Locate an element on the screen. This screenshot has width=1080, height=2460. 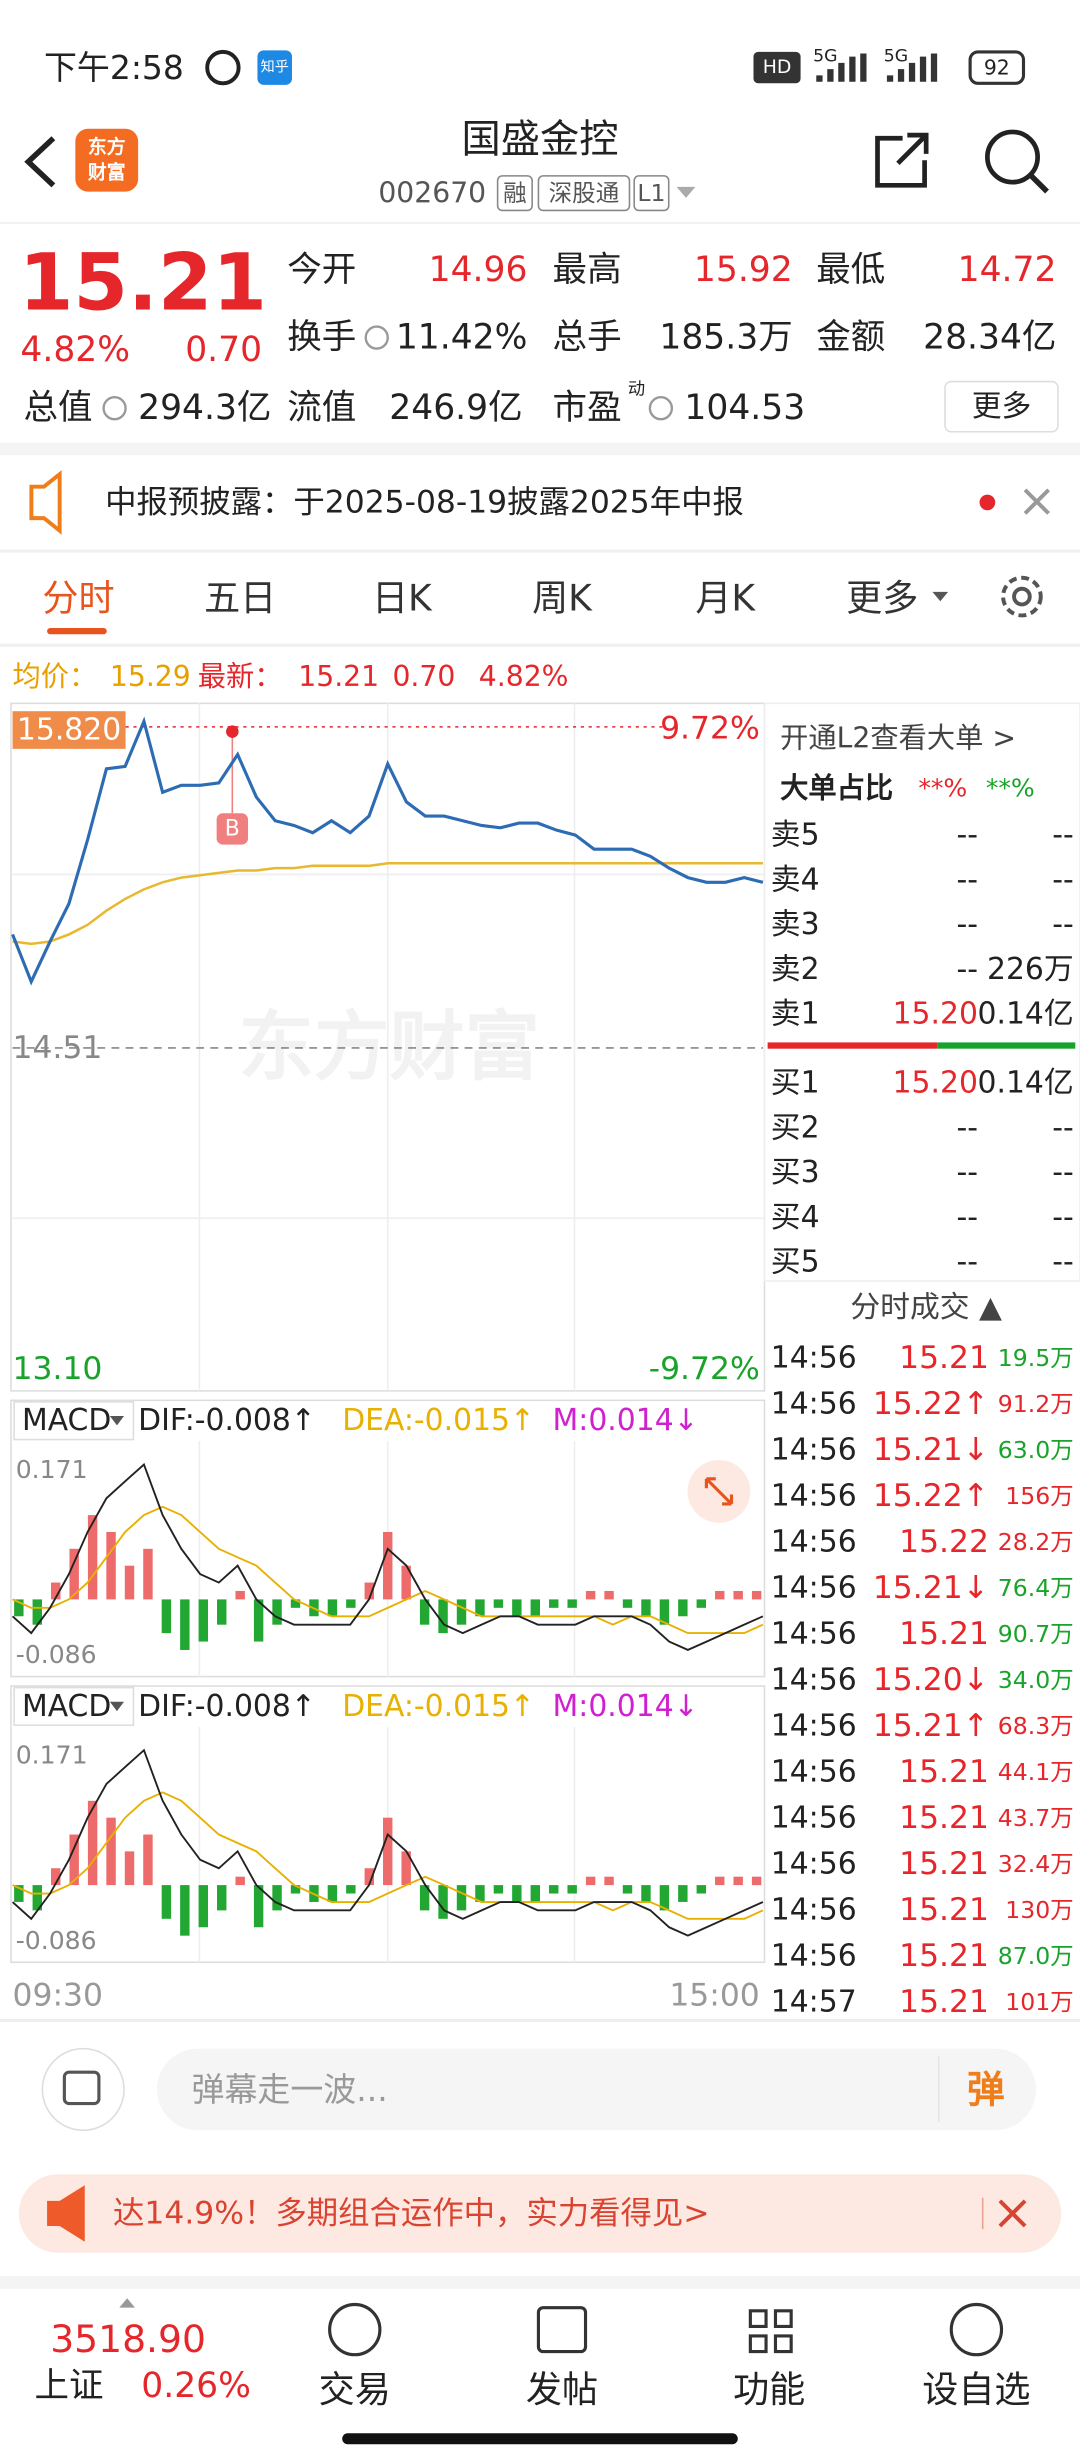
tab: 日K is located at coordinates (402, 598).